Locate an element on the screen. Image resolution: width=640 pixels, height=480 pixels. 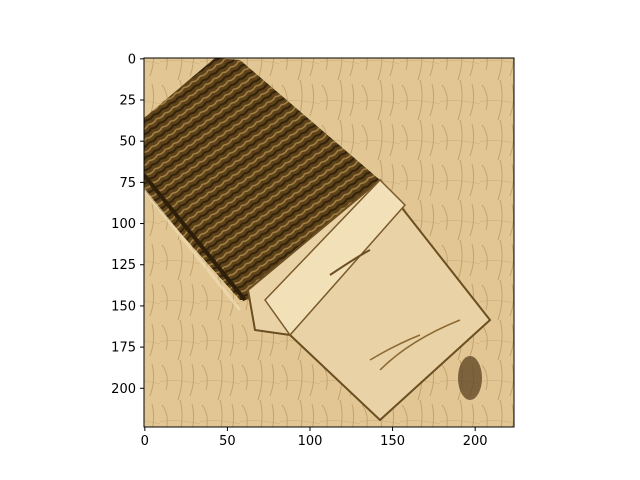
y-tick-label: 150 is located at coordinates (123, 306).